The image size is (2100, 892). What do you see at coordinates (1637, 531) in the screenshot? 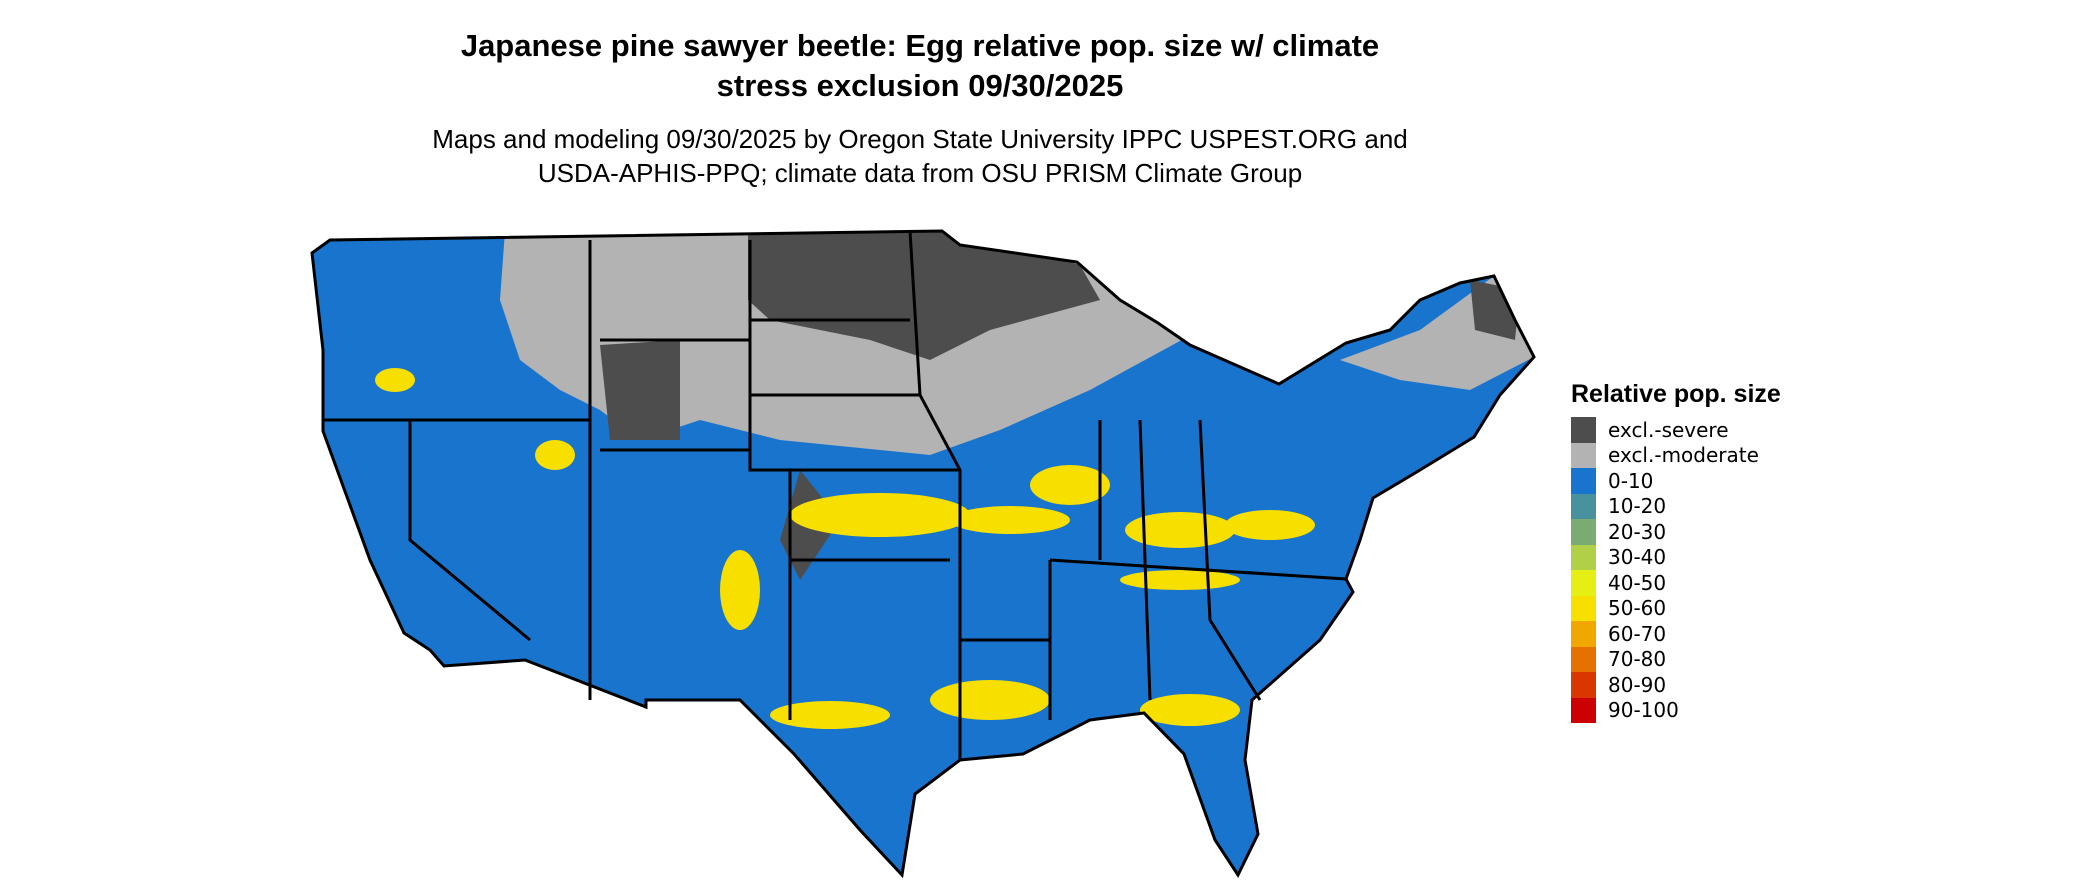
I see `legend-label: 20-30` at bounding box center [1637, 531].